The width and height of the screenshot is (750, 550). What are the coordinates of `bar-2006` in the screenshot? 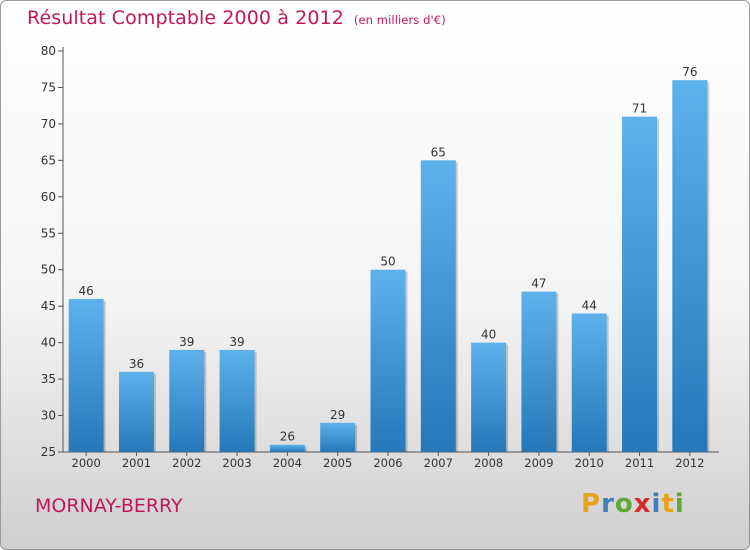 It's located at (388, 360).